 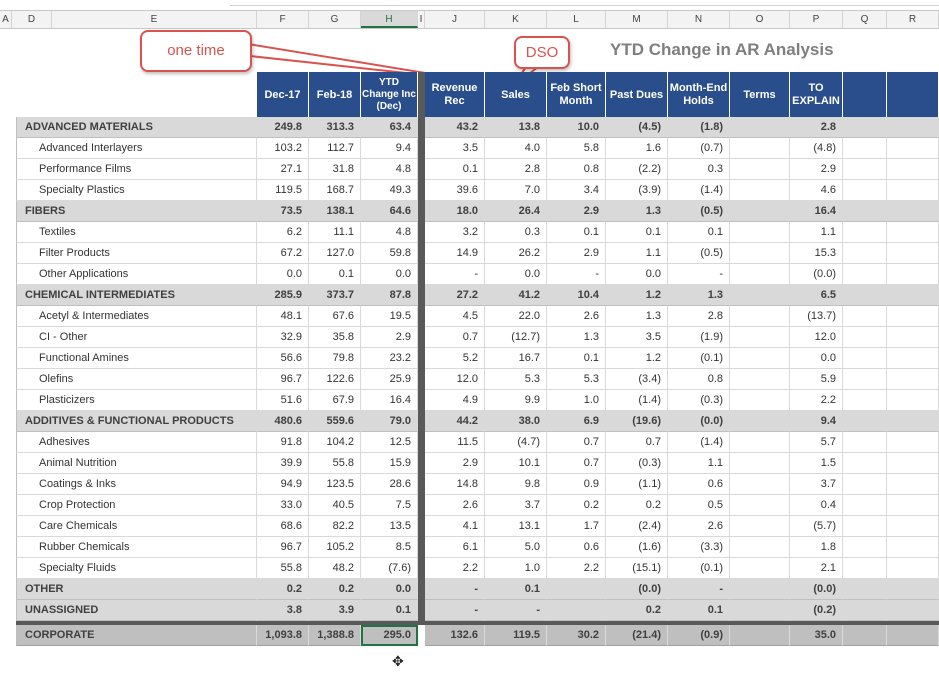 I want to click on cell-toexp: (5.7), so click(x=816, y=526).